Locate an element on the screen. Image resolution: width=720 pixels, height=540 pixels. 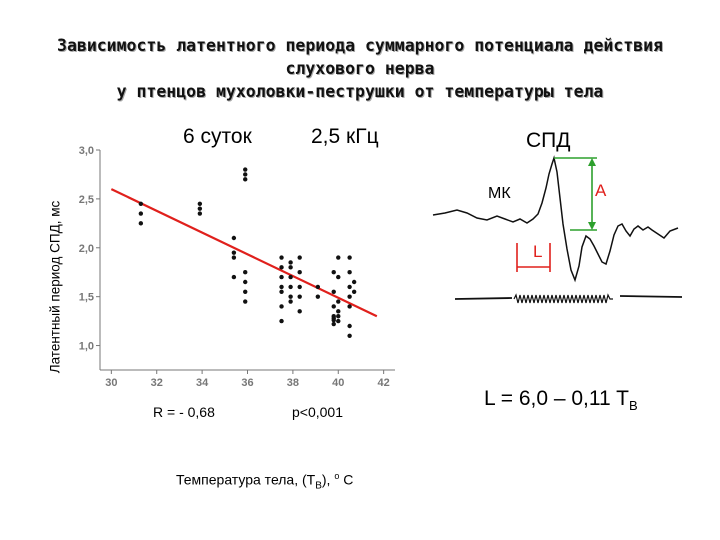
amplitude-arrowhead-bottom is located at coordinates (592, 226).